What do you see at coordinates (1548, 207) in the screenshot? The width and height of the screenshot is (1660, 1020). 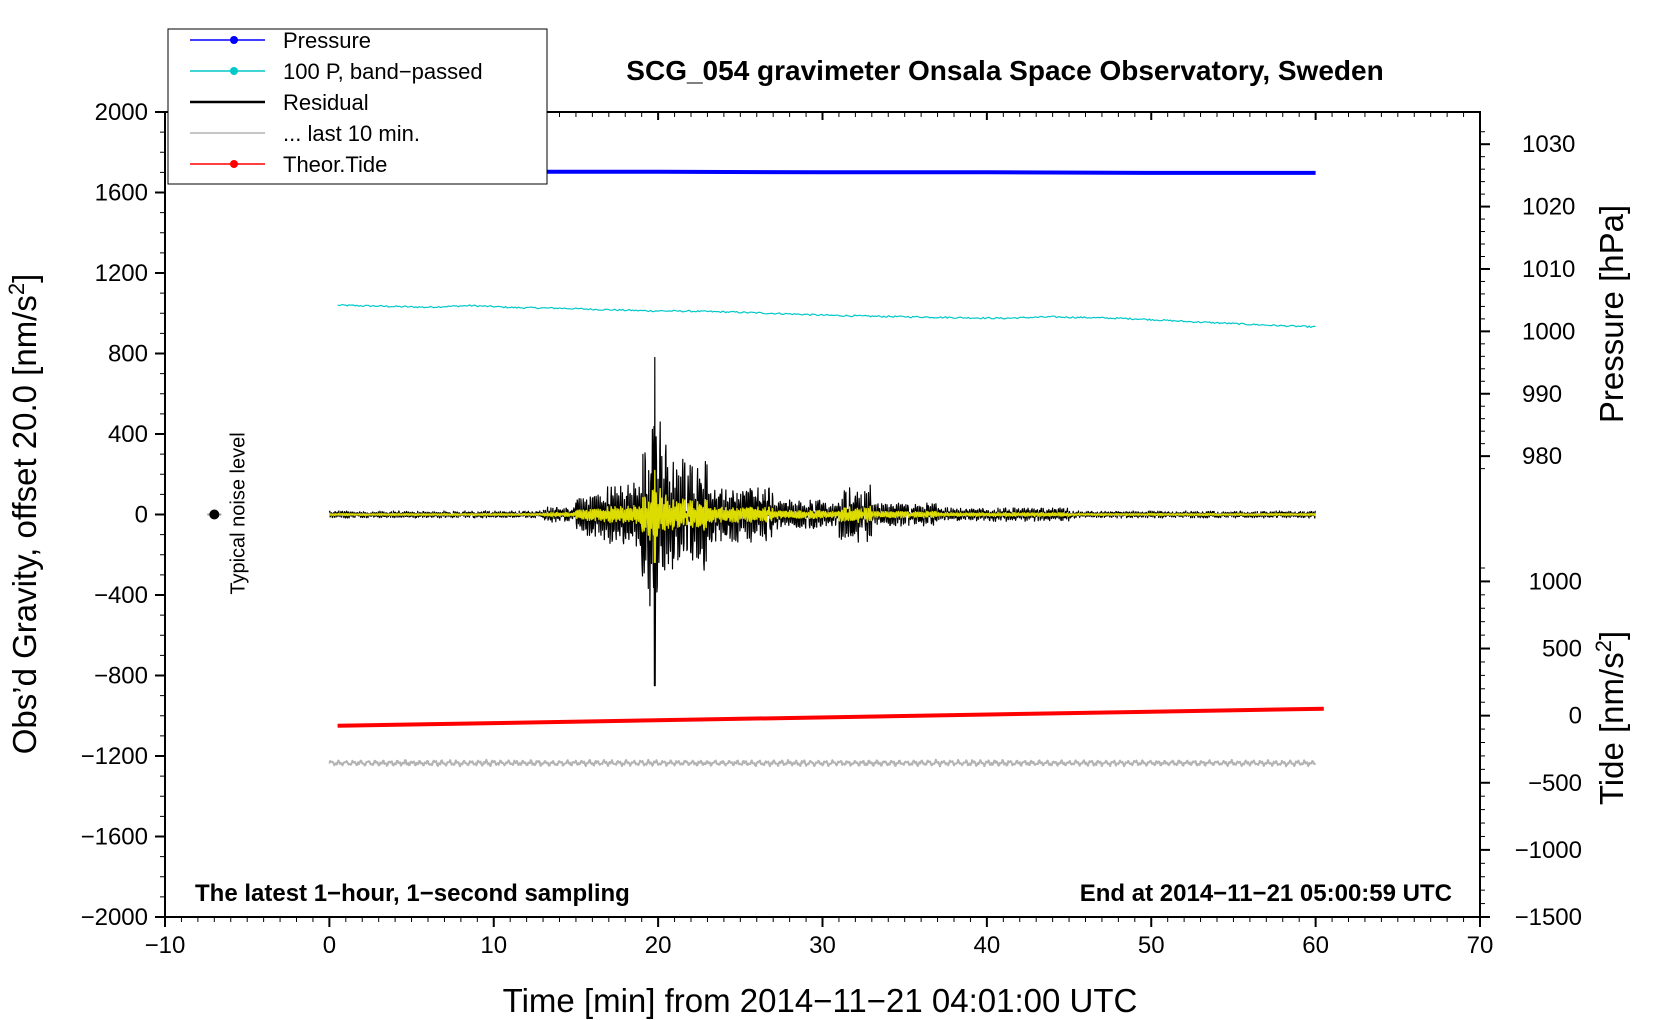 I see `pressure-tick-label: 1020` at bounding box center [1548, 207].